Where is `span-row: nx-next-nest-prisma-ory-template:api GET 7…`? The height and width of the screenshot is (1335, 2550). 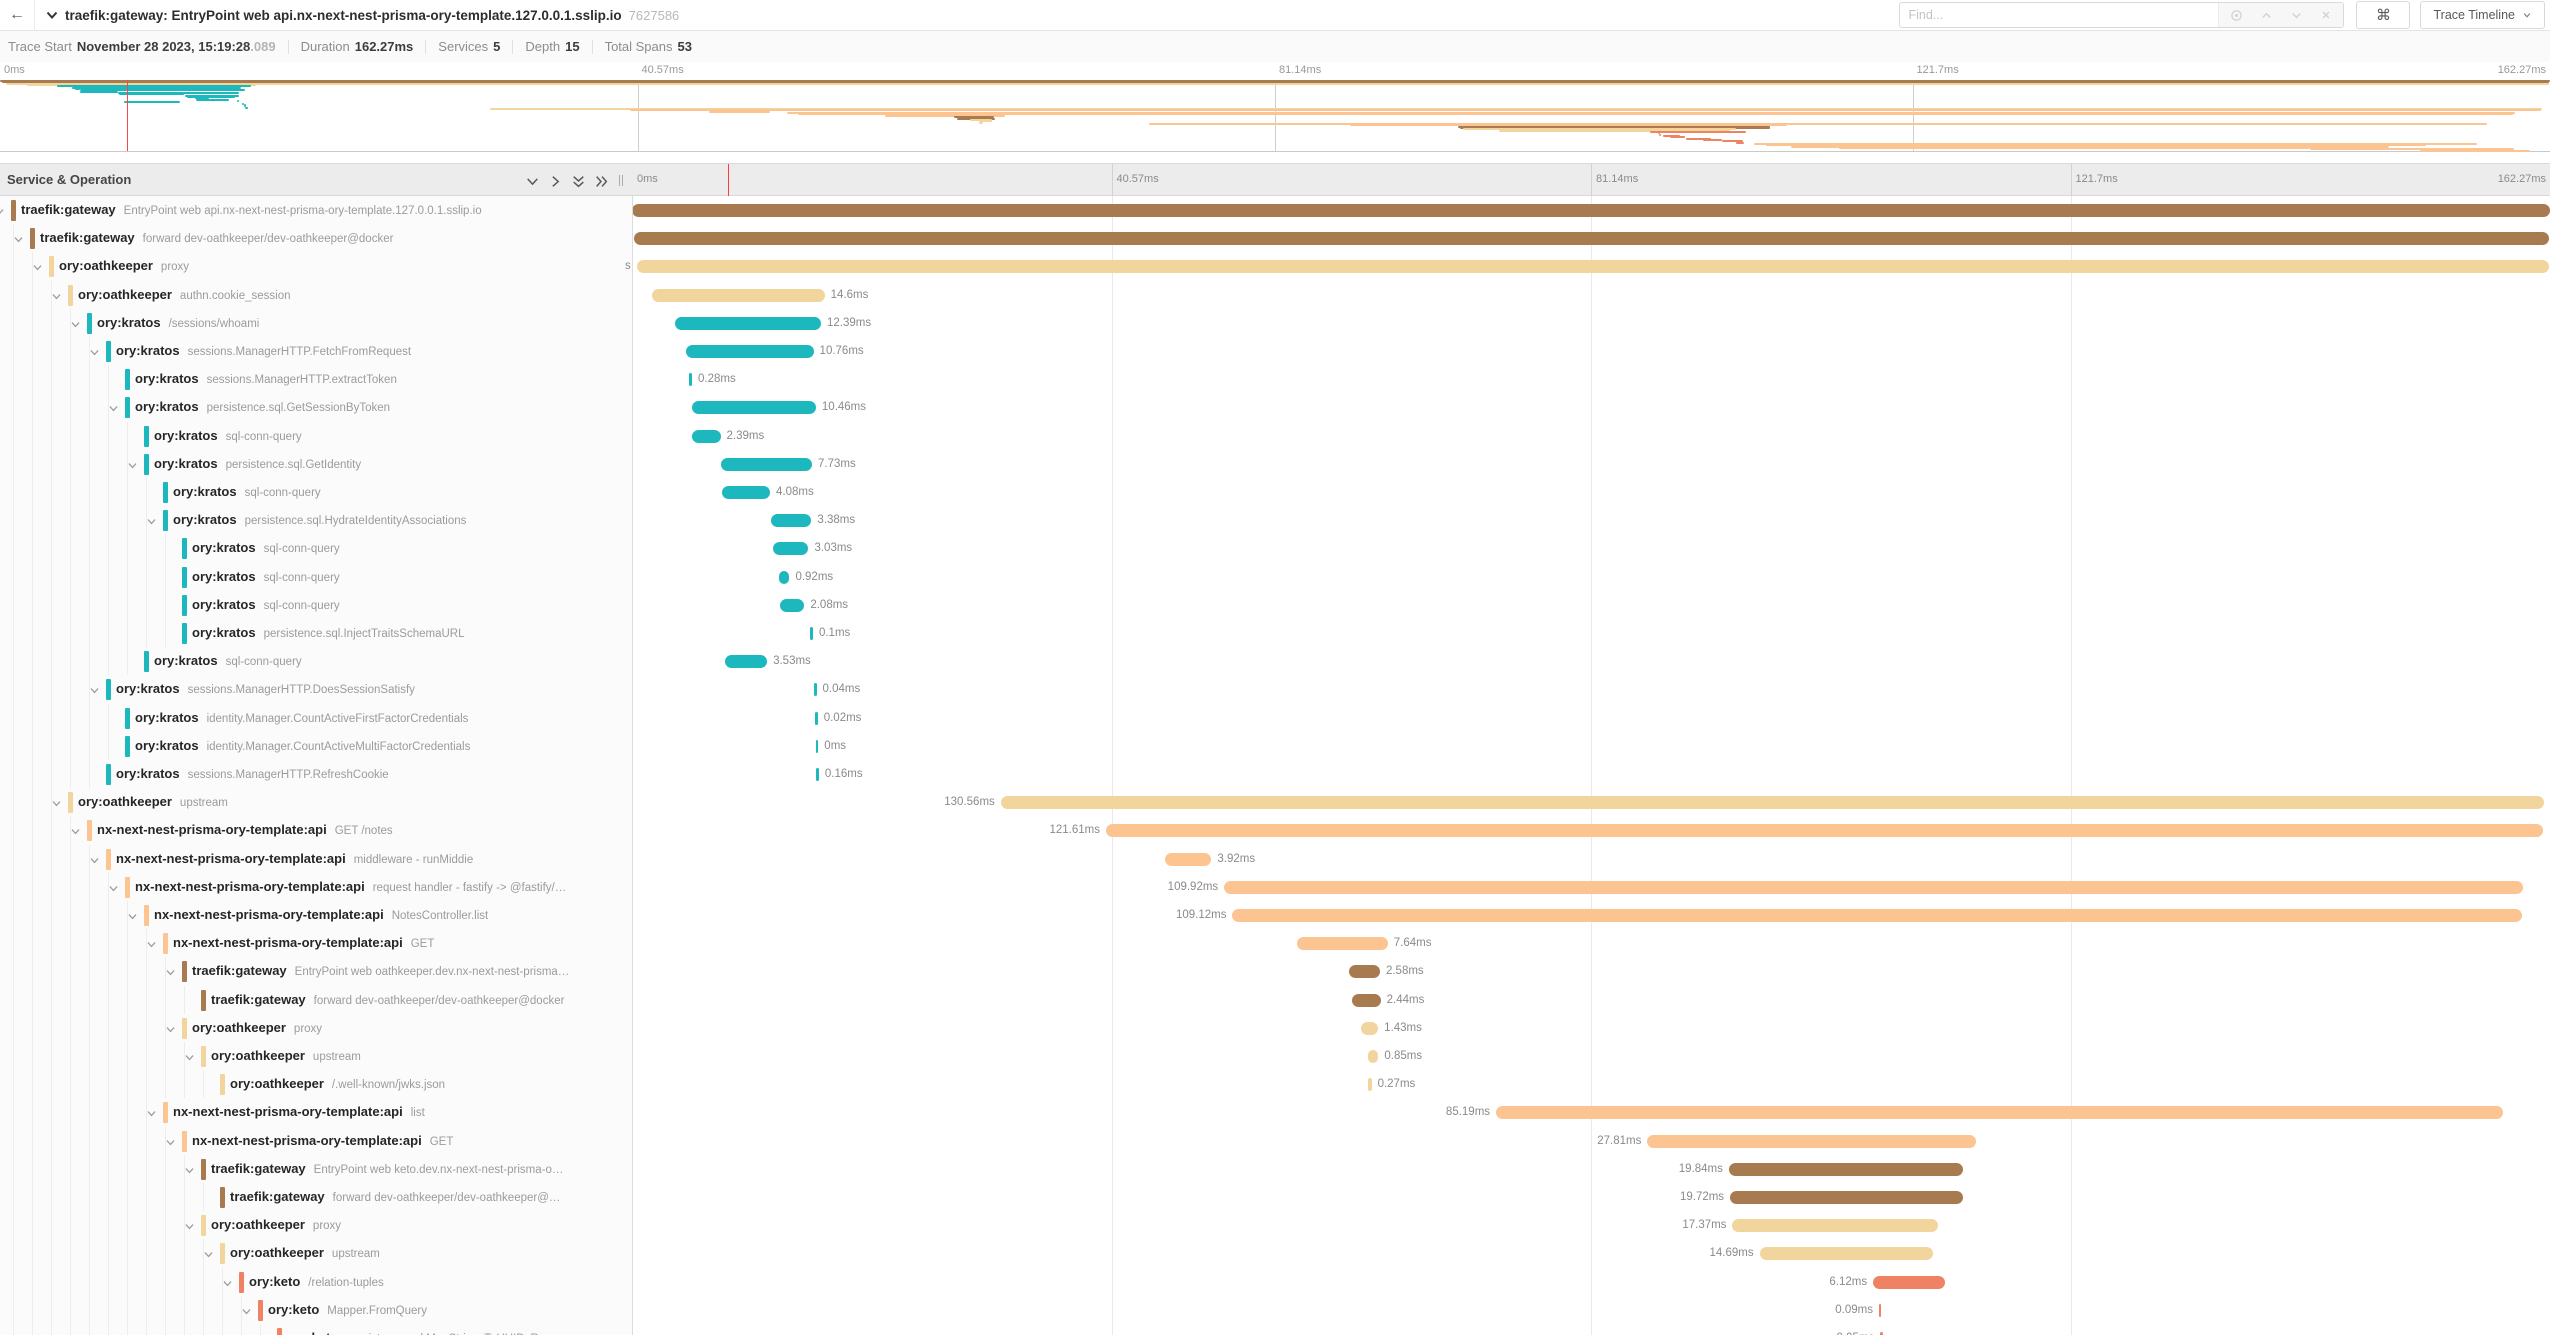 span-row: nx-next-nest-prisma-ory-template:api GET 7… is located at coordinates (1275, 943).